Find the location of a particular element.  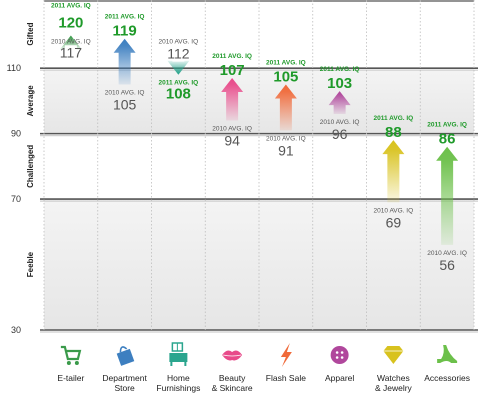

arrow-department-store is located at coordinates (124, 61).